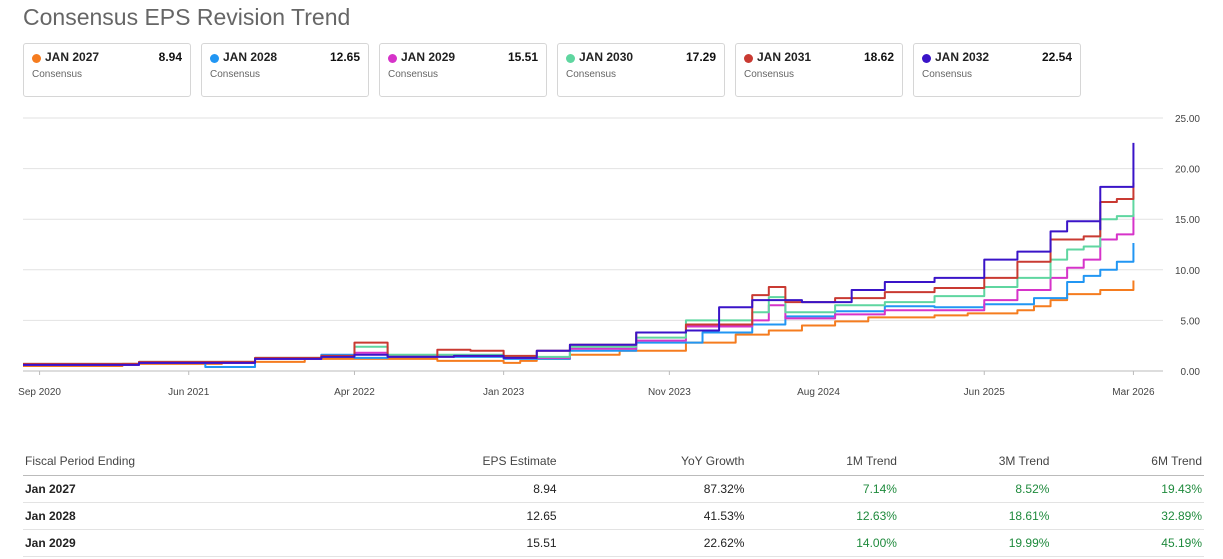 This screenshot has width=1223, height=559. I want to click on y-tick-label: 0.00, so click(1191, 372).